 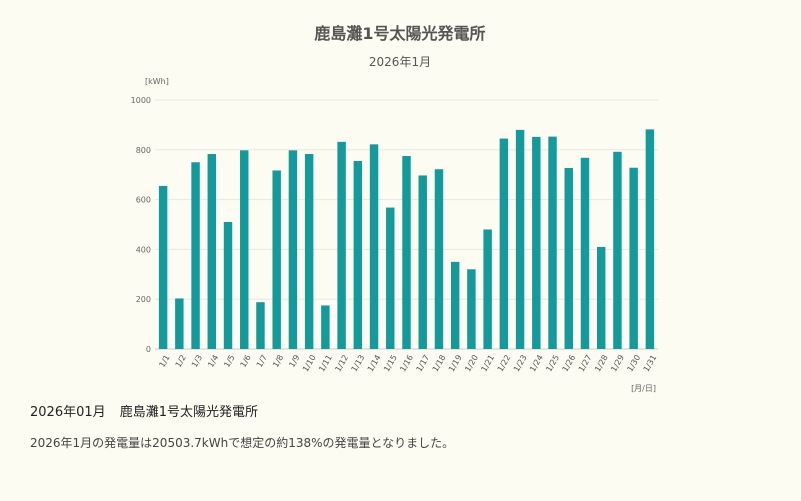 I want to click on x-tick-label: 1/23, so click(x=520, y=363).